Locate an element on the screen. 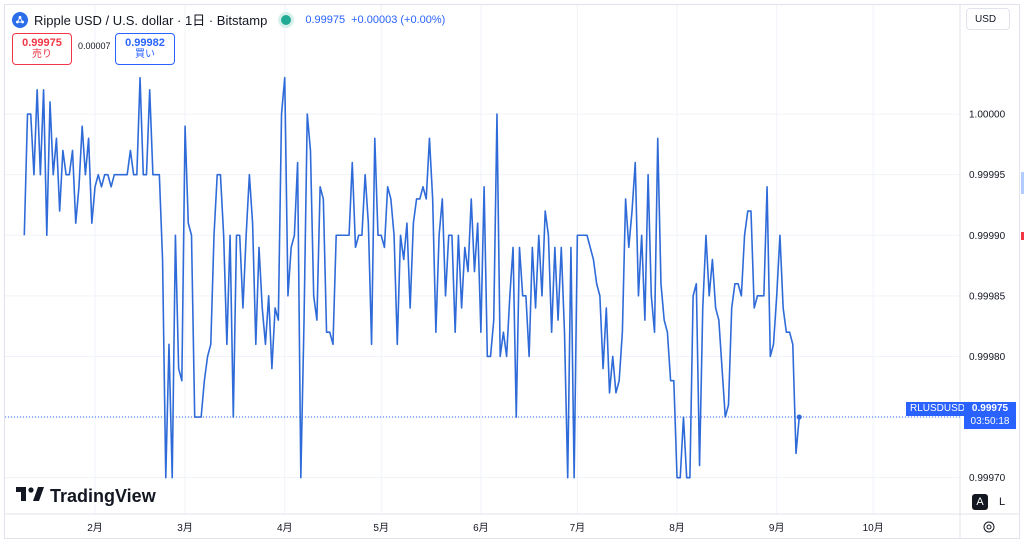 This screenshot has height=543, width=1024. y-tick-label: 0.99985 is located at coordinates (987, 296).